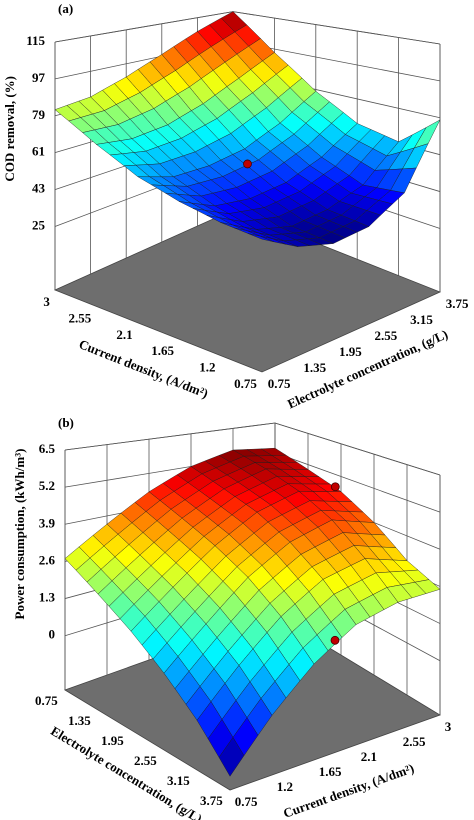 The width and height of the screenshot is (474, 820). Describe the element at coordinates (19, 534) in the screenshot. I see `z-axis-label: Power consumption, (kWh/m³)` at that location.